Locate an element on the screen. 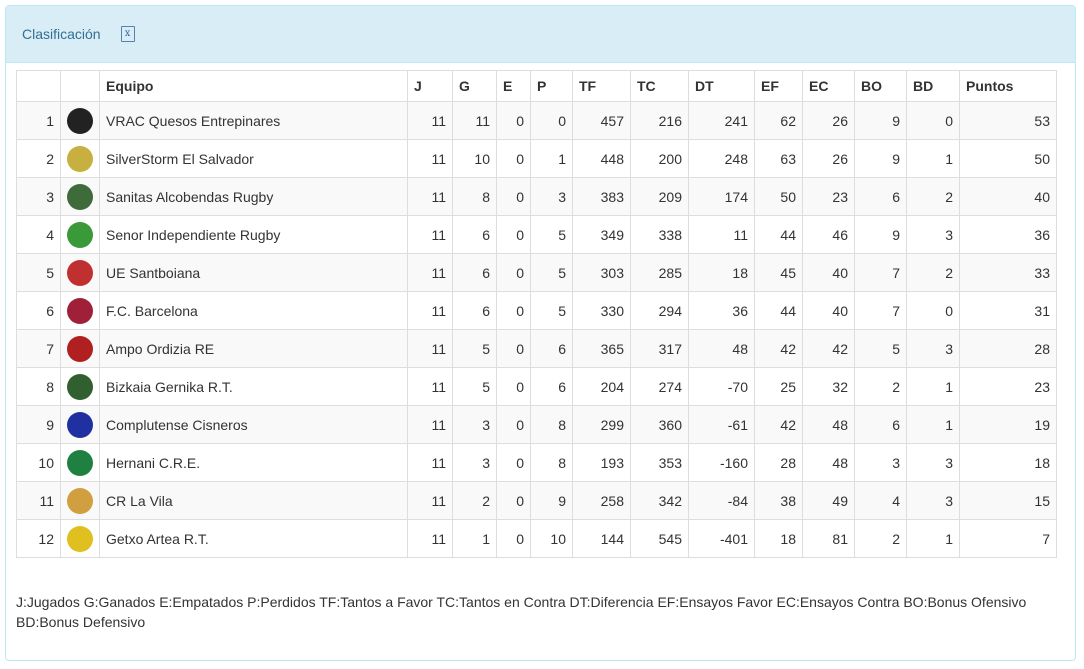  column-header: DT is located at coordinates (721, 86).